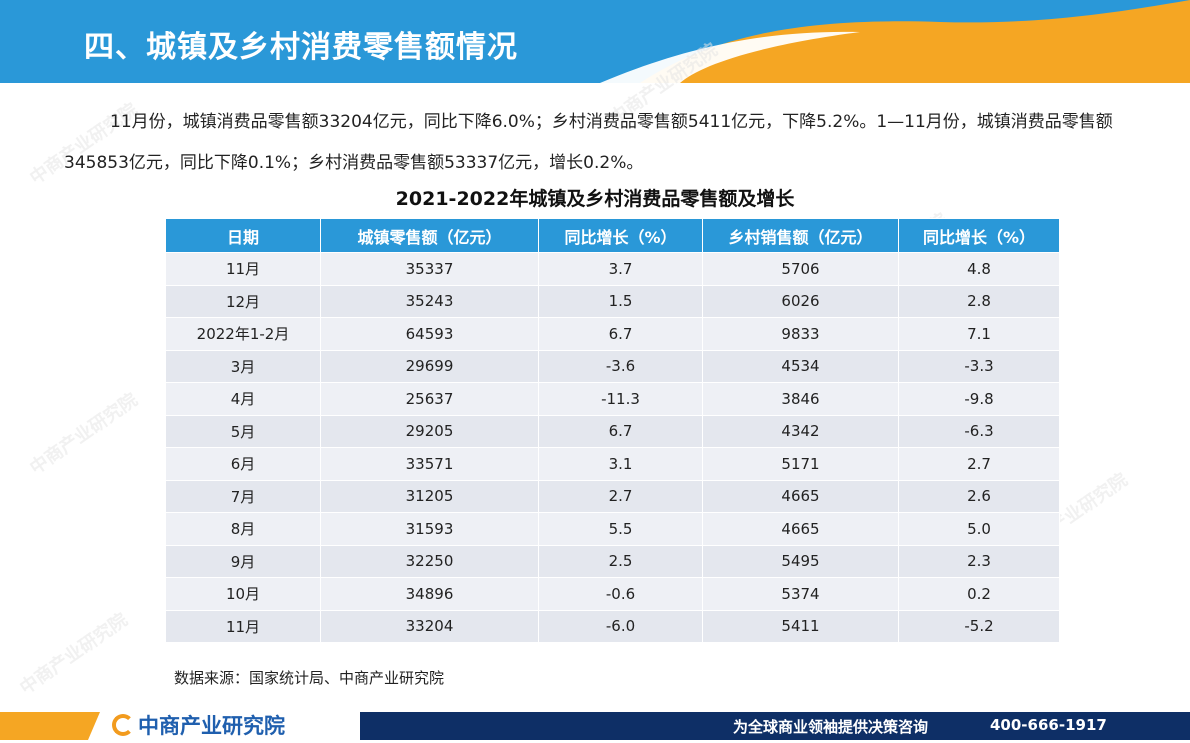 This screenshot has height=743, width=1190. What do you see at coordinates (620, 235) in the screenshot?
I see `column-header-urban-growth: 同比增长（%）` at bounding box center [620, 235].